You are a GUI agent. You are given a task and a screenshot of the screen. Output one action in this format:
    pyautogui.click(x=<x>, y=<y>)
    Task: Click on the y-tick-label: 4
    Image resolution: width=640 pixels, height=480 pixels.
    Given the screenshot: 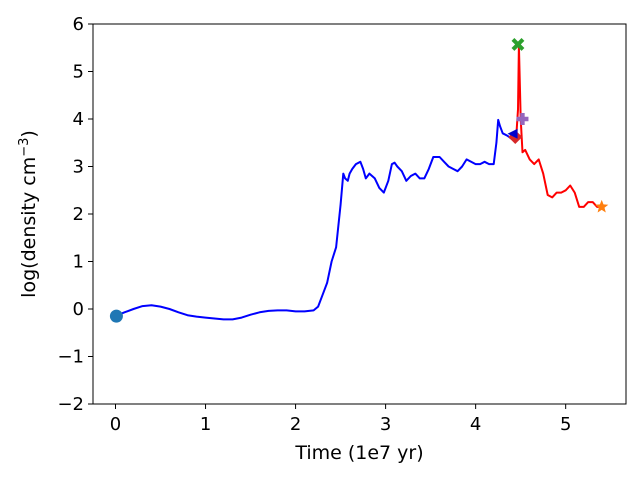 What is the action you would take?
    pyautogui.click(x=78, y=119)
    